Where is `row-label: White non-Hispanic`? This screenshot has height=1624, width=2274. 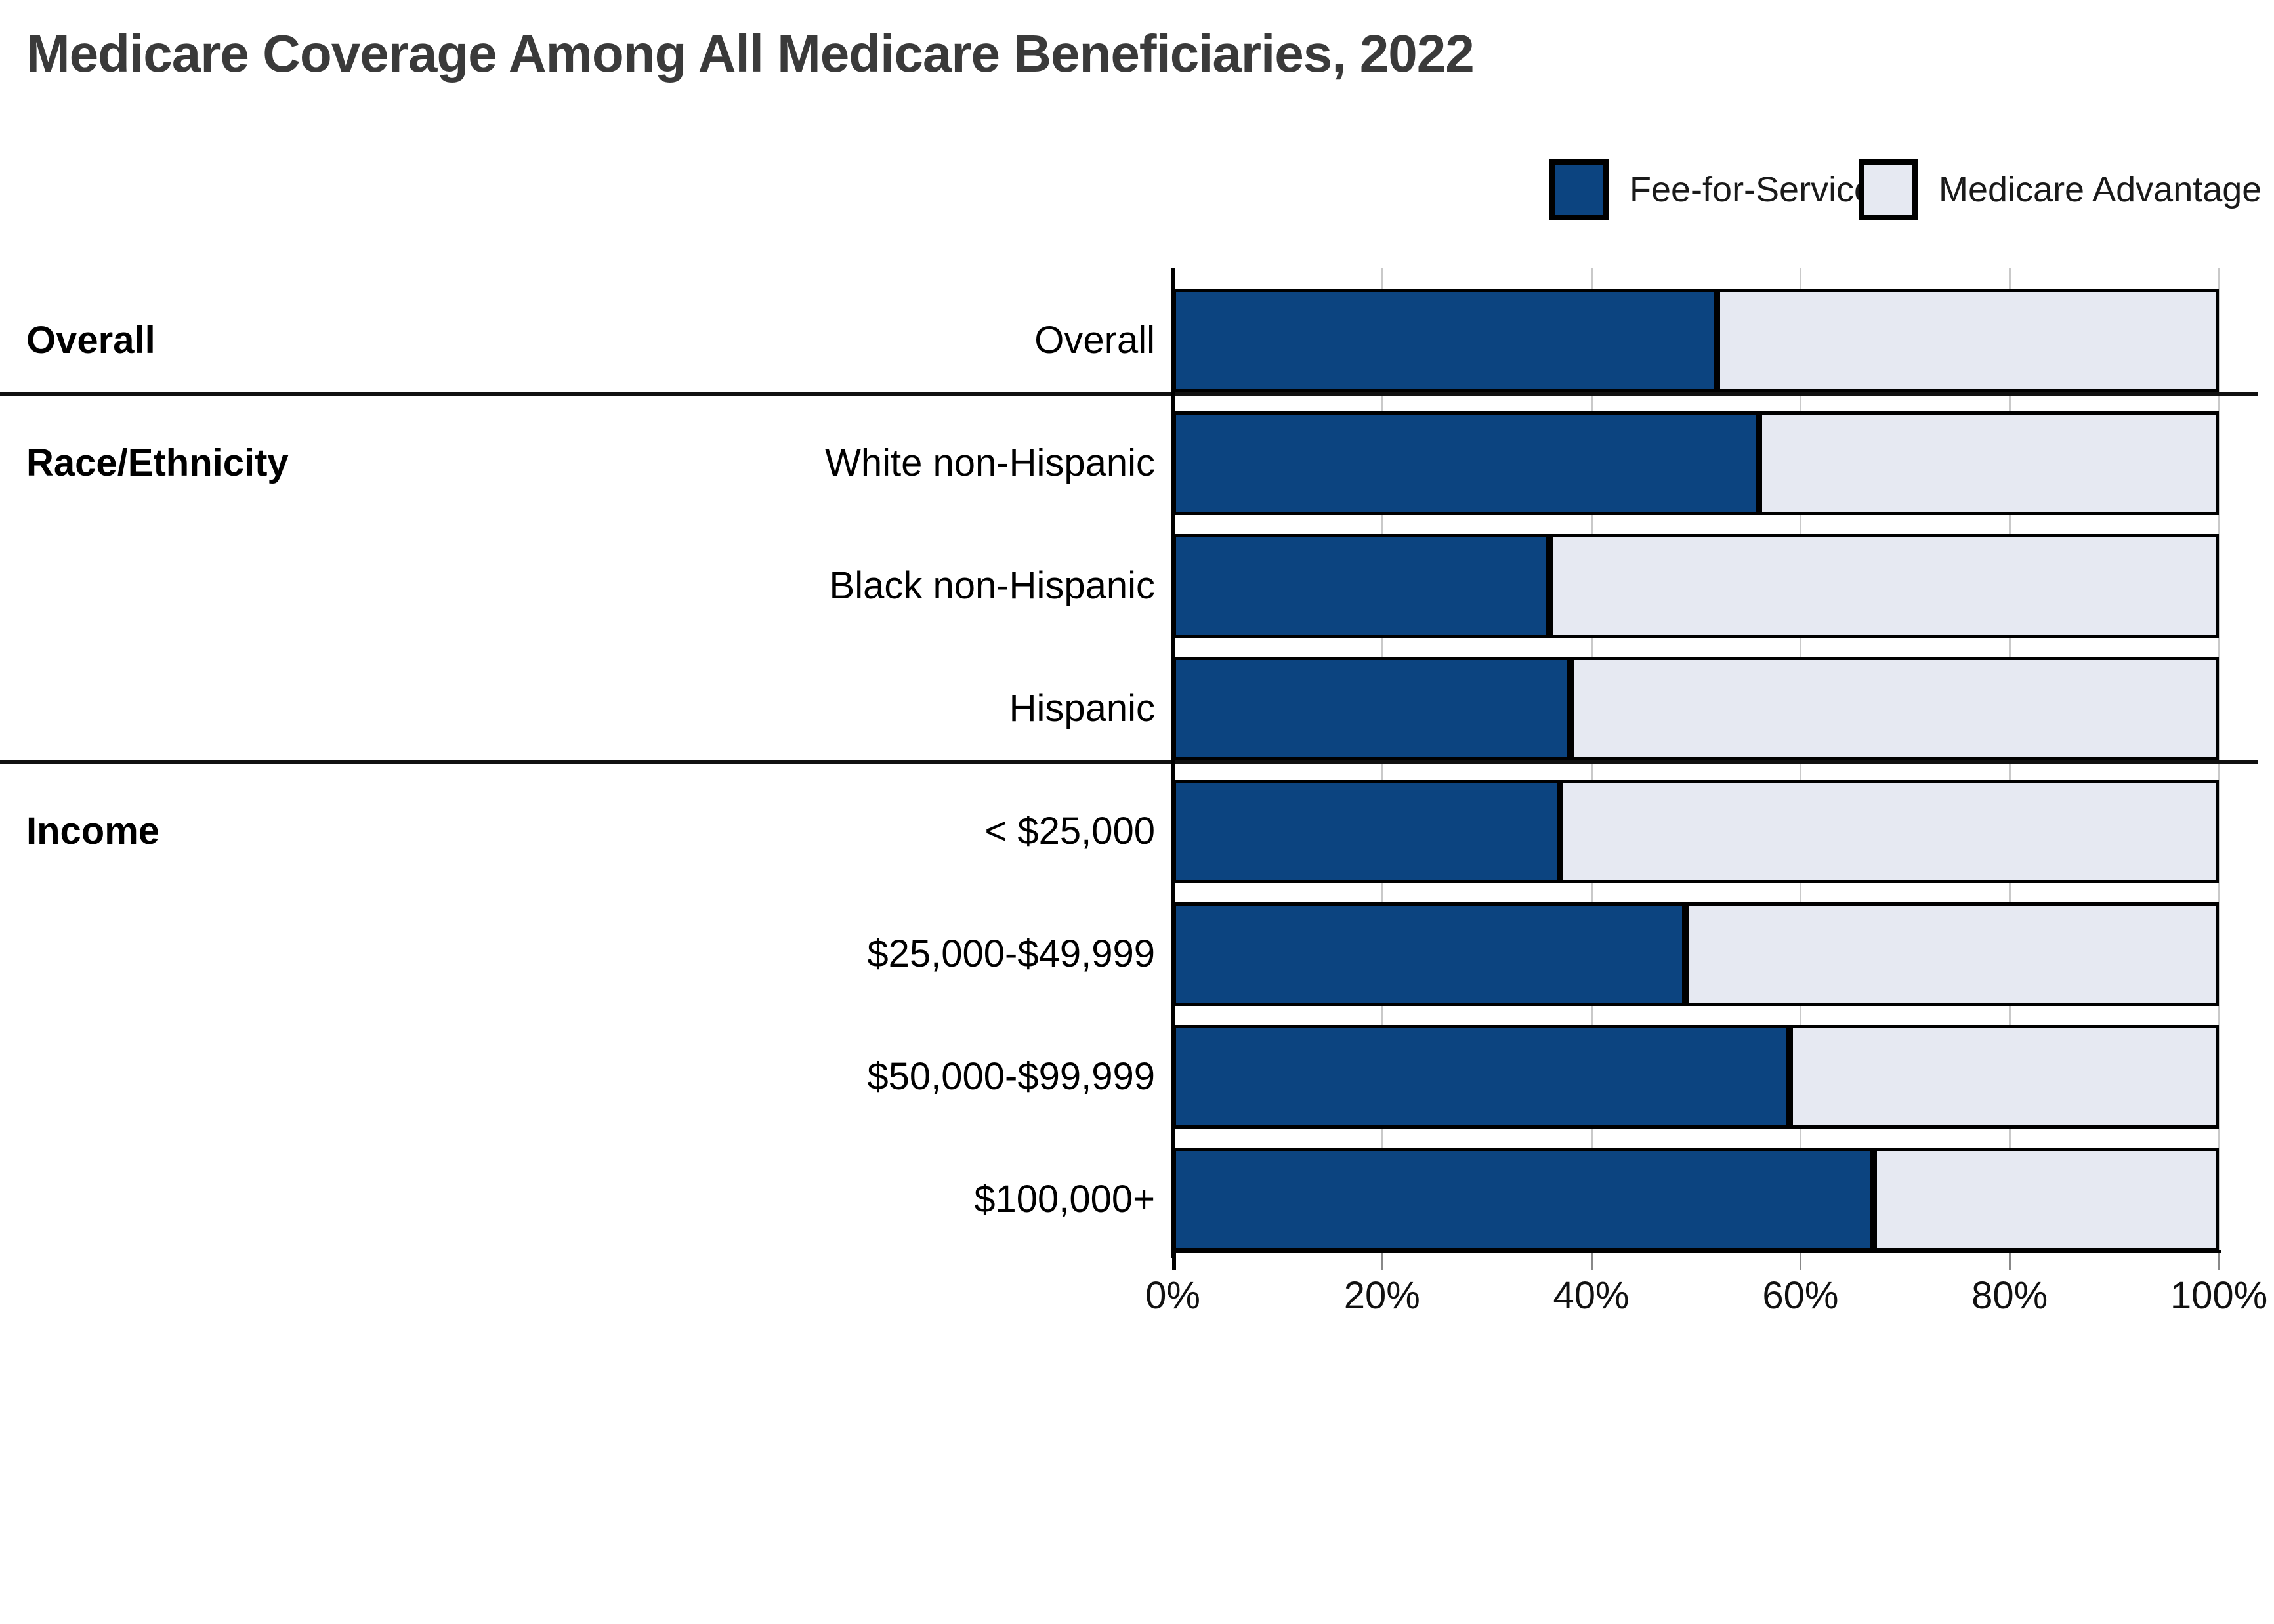
row-label: White non-Hispanic is located at coordinates (990, 463).